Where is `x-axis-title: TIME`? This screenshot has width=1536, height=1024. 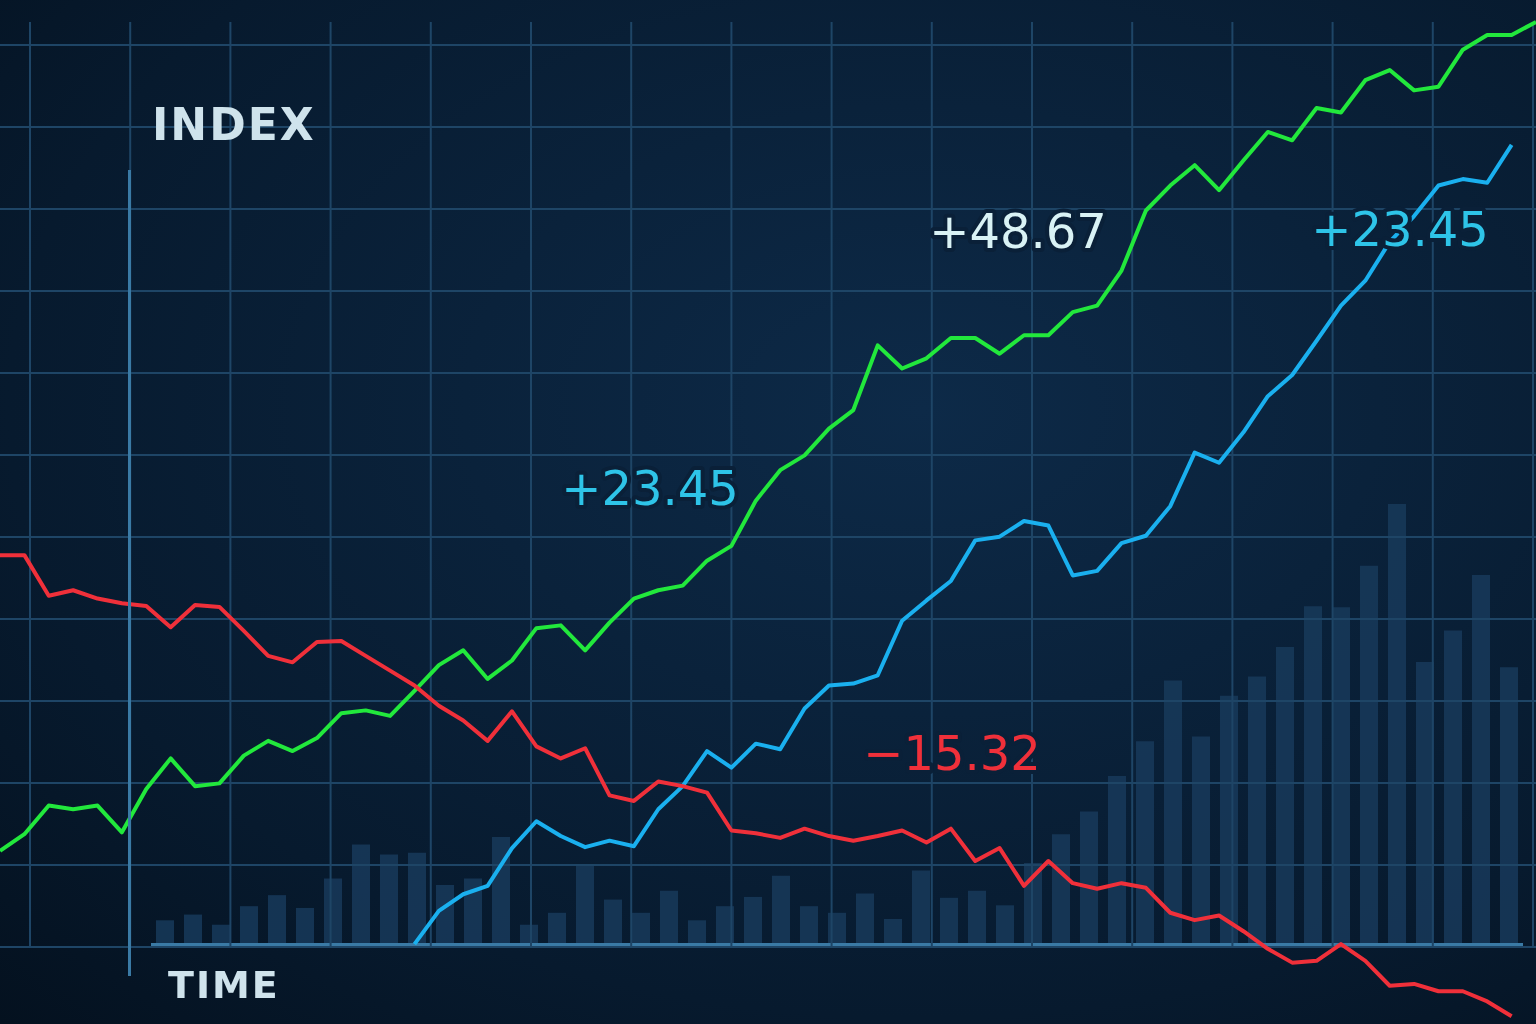 x-axis-title: TIME is located at coordinates (224, 985).